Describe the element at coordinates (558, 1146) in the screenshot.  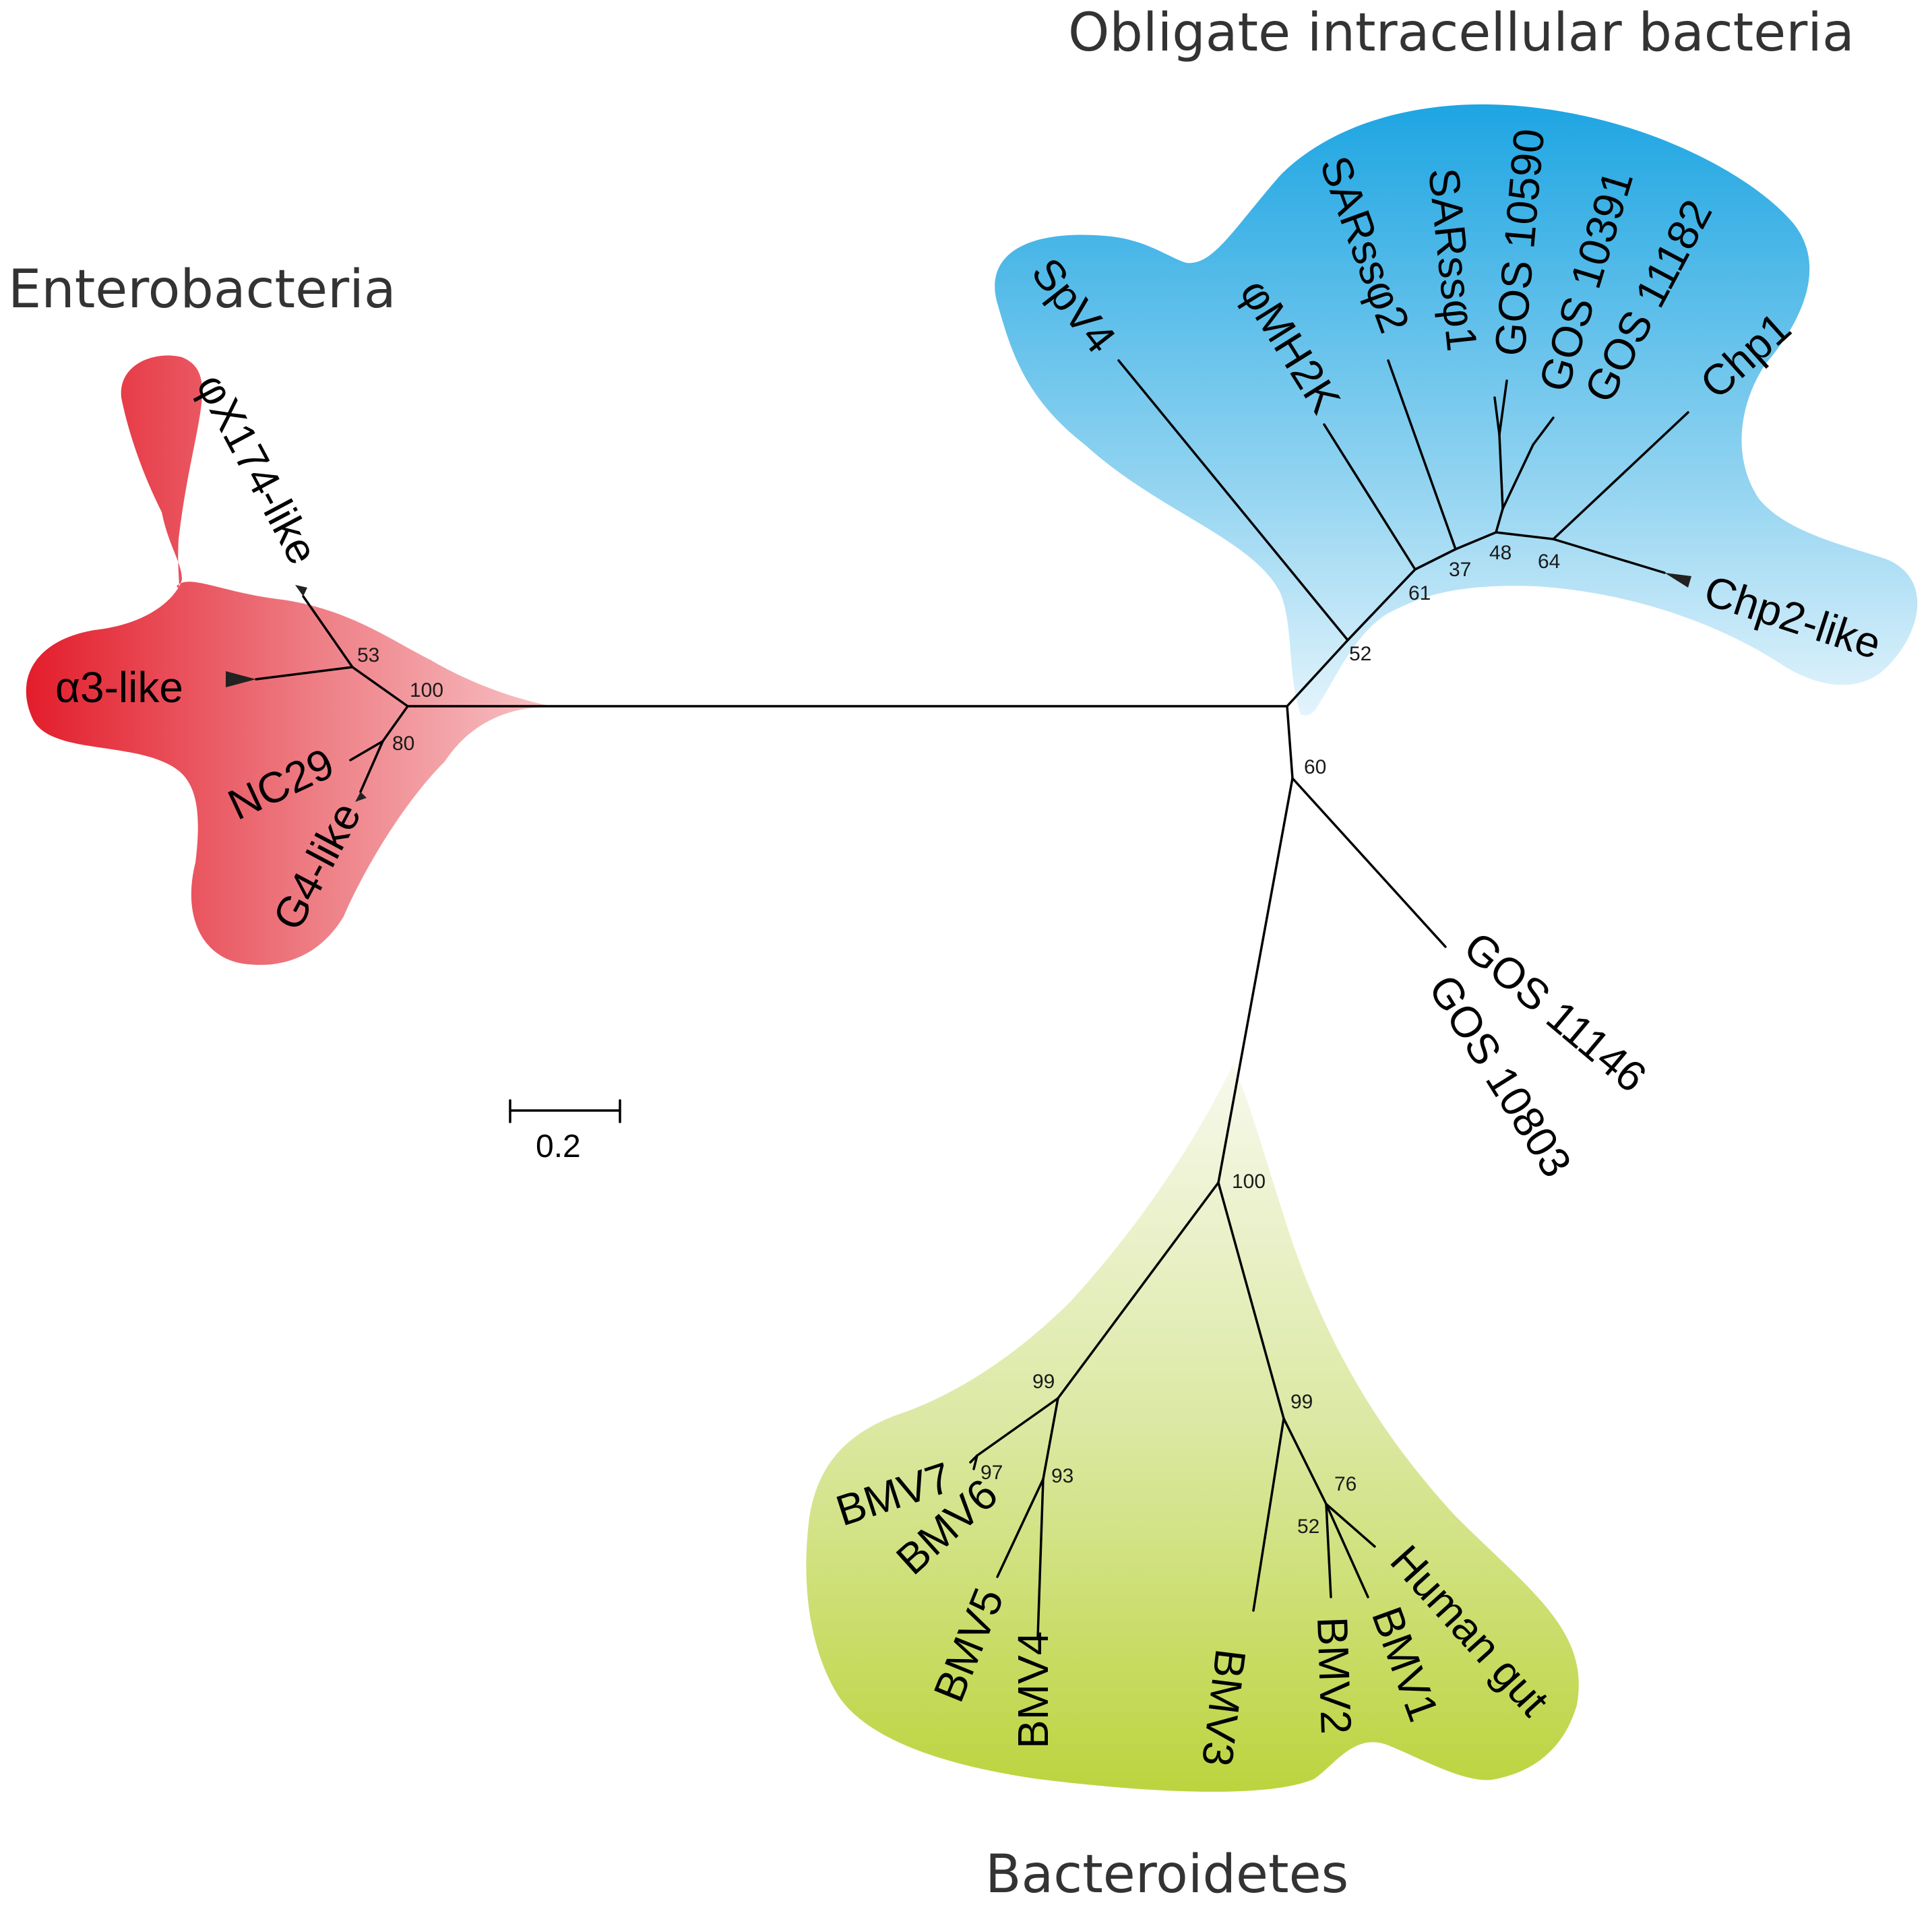
I see `scale-bar-label: 0.2` at that location.